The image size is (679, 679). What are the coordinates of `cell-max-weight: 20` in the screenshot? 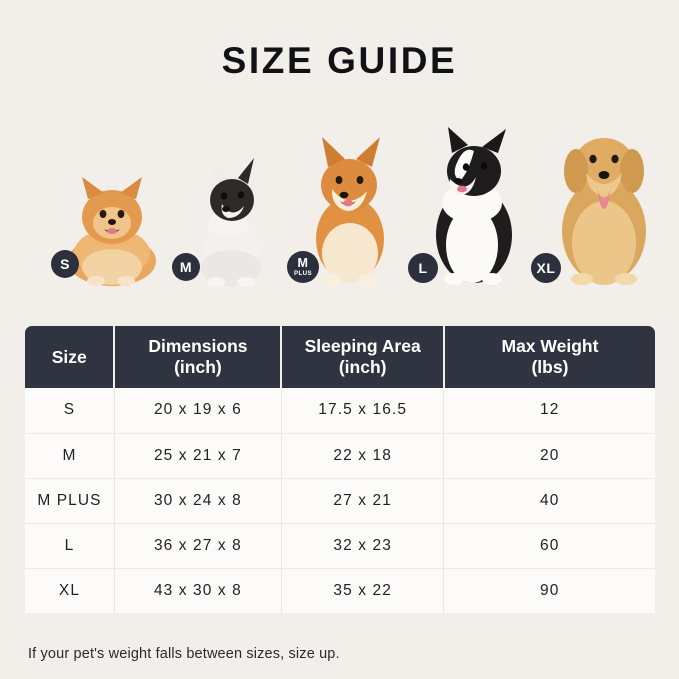 It's located at (549, 456).